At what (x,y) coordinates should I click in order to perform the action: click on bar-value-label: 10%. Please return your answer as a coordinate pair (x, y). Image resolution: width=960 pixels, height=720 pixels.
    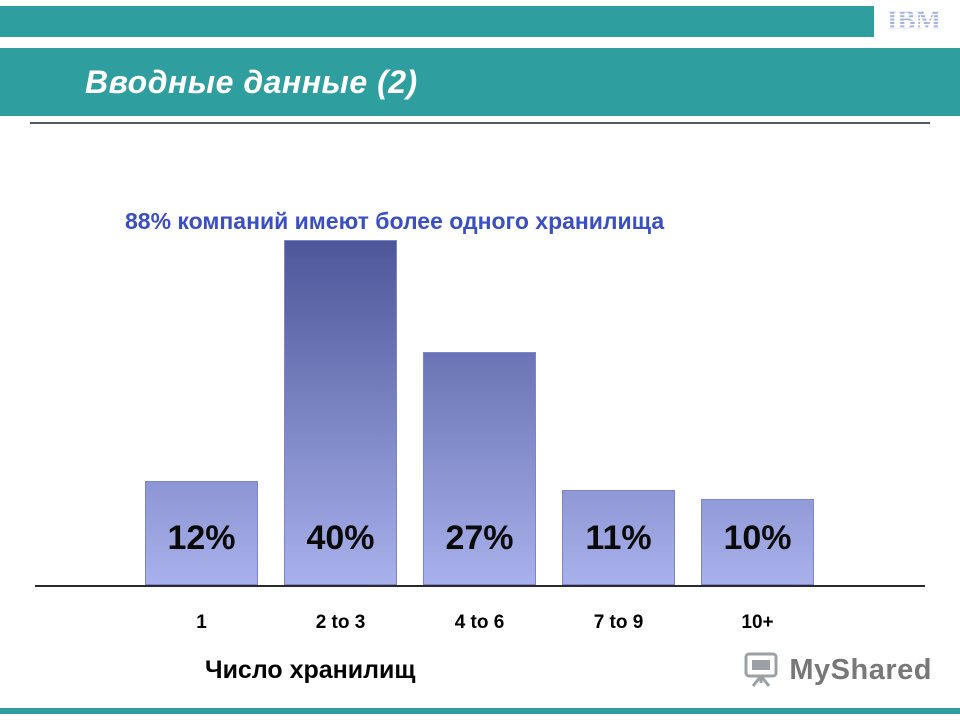
    Looking at the image, I should click on (757, 538).